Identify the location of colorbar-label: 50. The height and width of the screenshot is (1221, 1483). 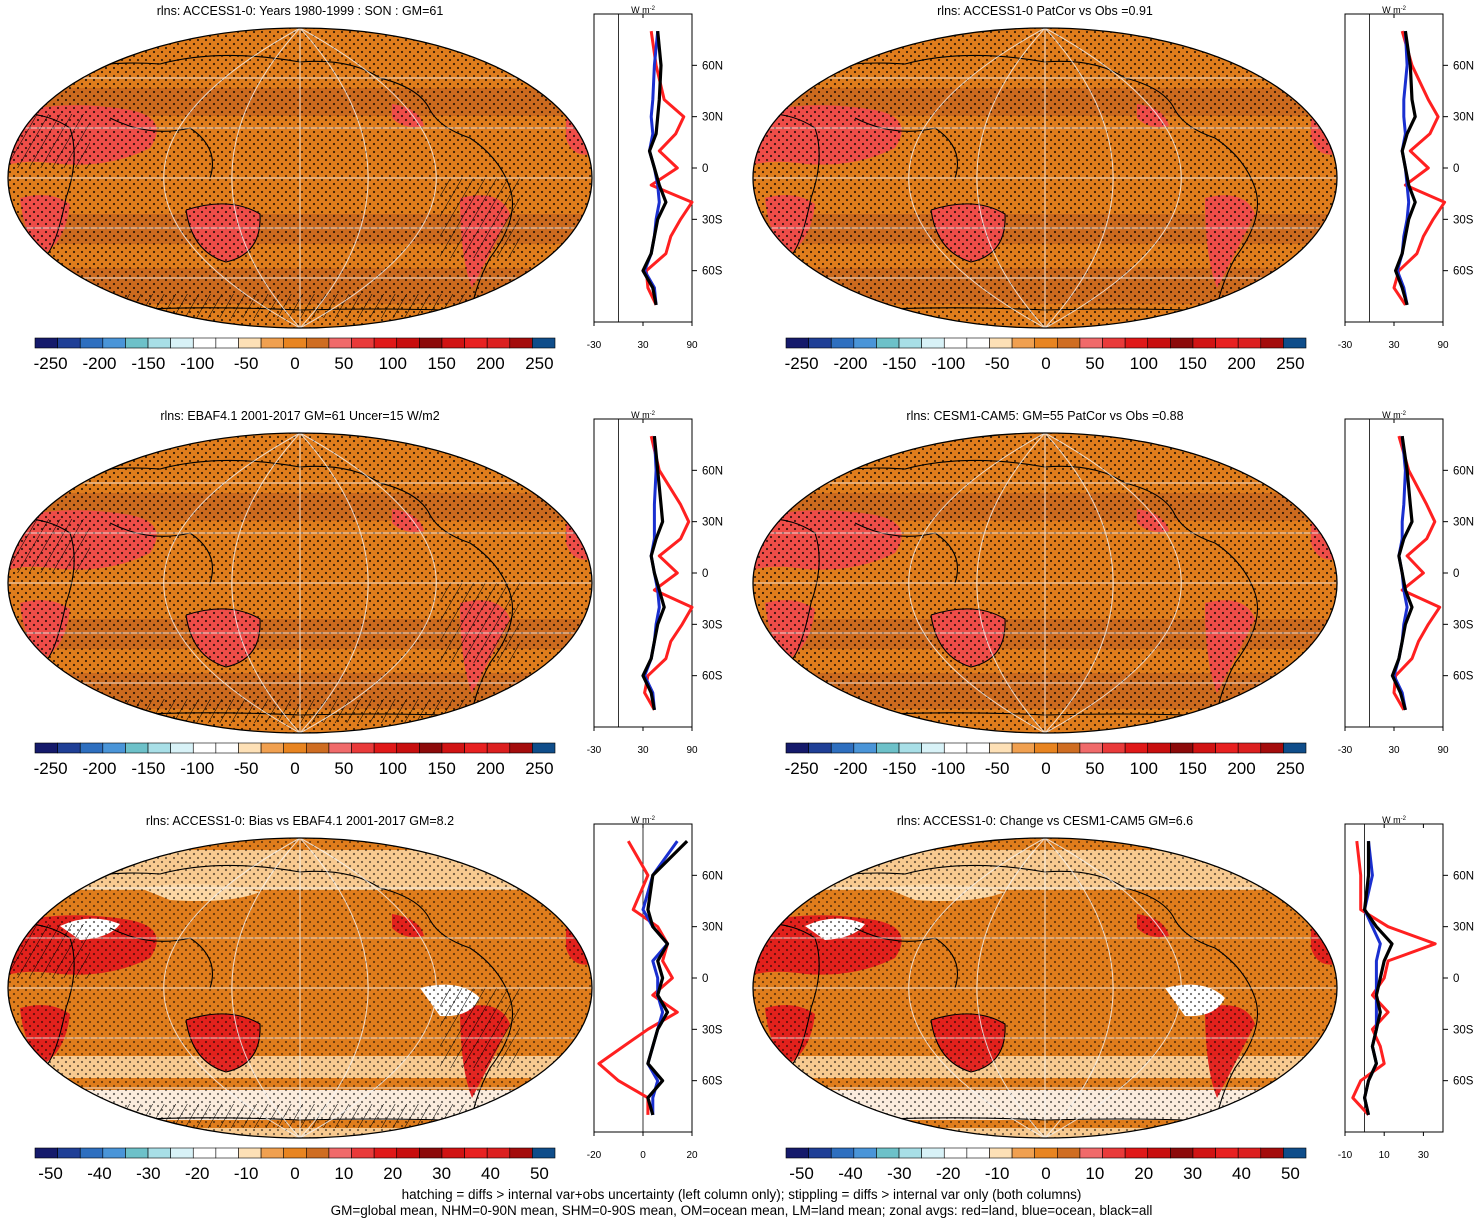
(1094, 363).